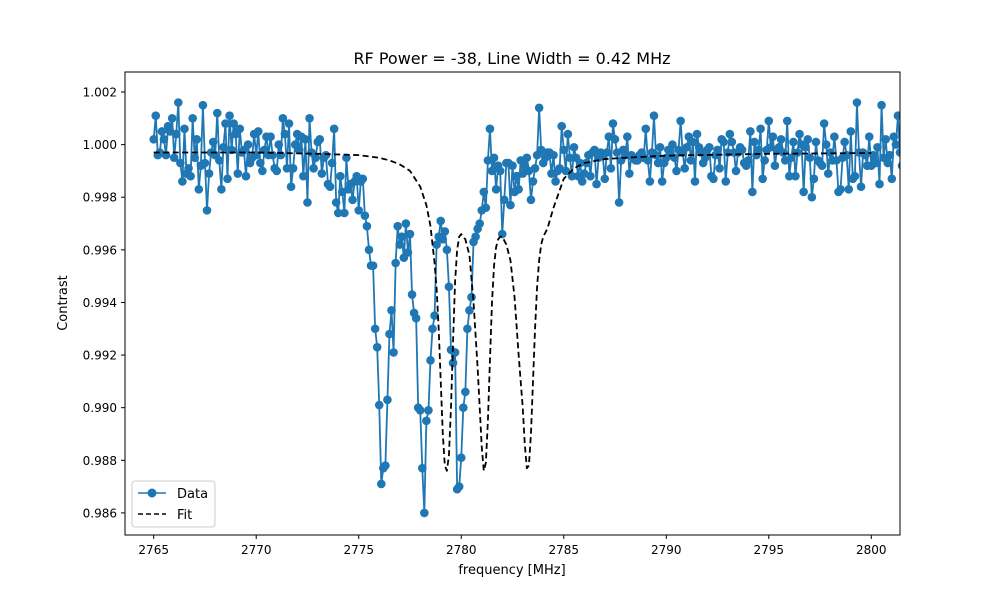  What do you see at coordinates (256, 550) in the screenshot?
I see `x-tick-label: 2770` at bounding box center [256, 550].